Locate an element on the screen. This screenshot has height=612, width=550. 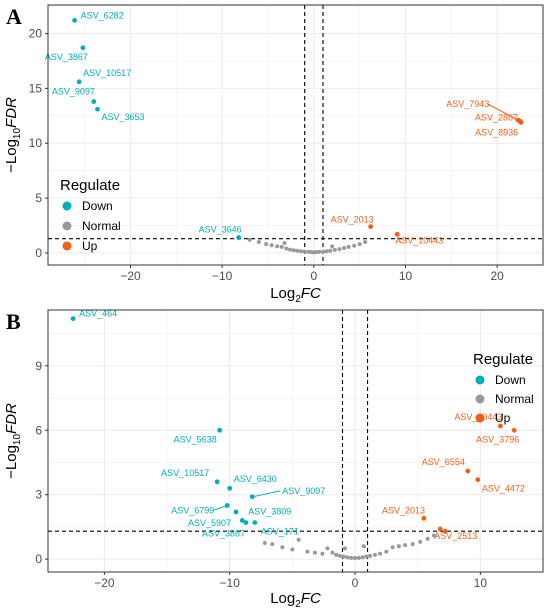
point-label: ASV_10517 is located at coordinates (107, 73).